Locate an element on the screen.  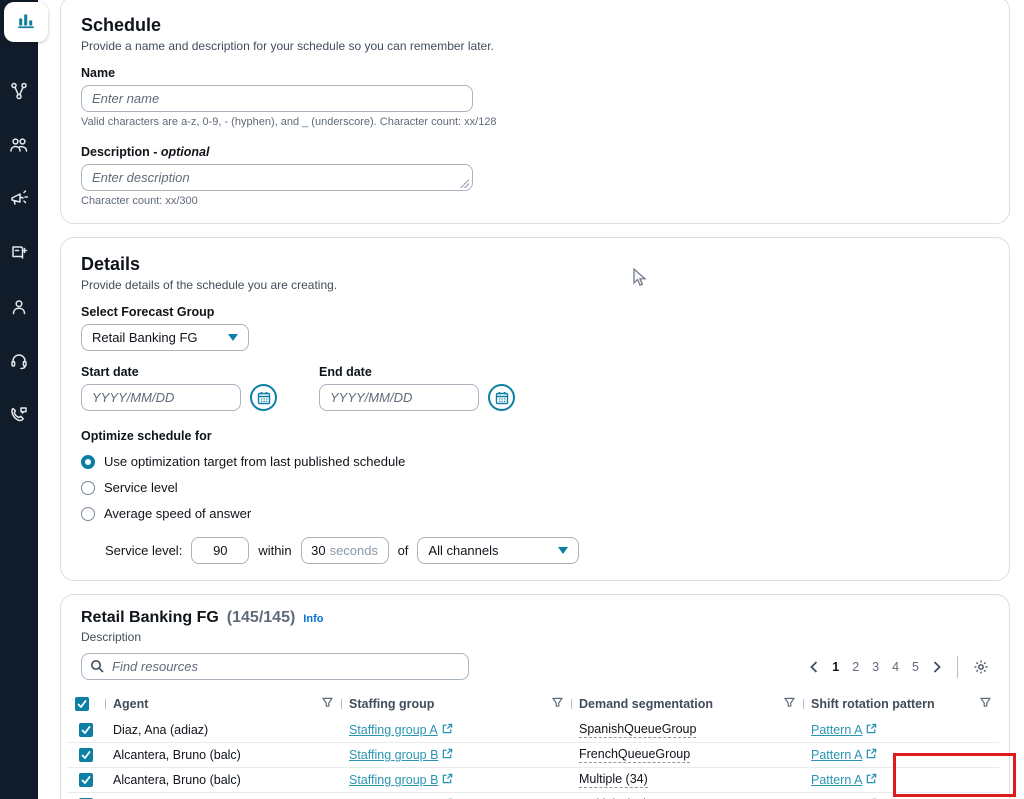
seconds-input: 30 seconds is located at coordinates (344, 550).